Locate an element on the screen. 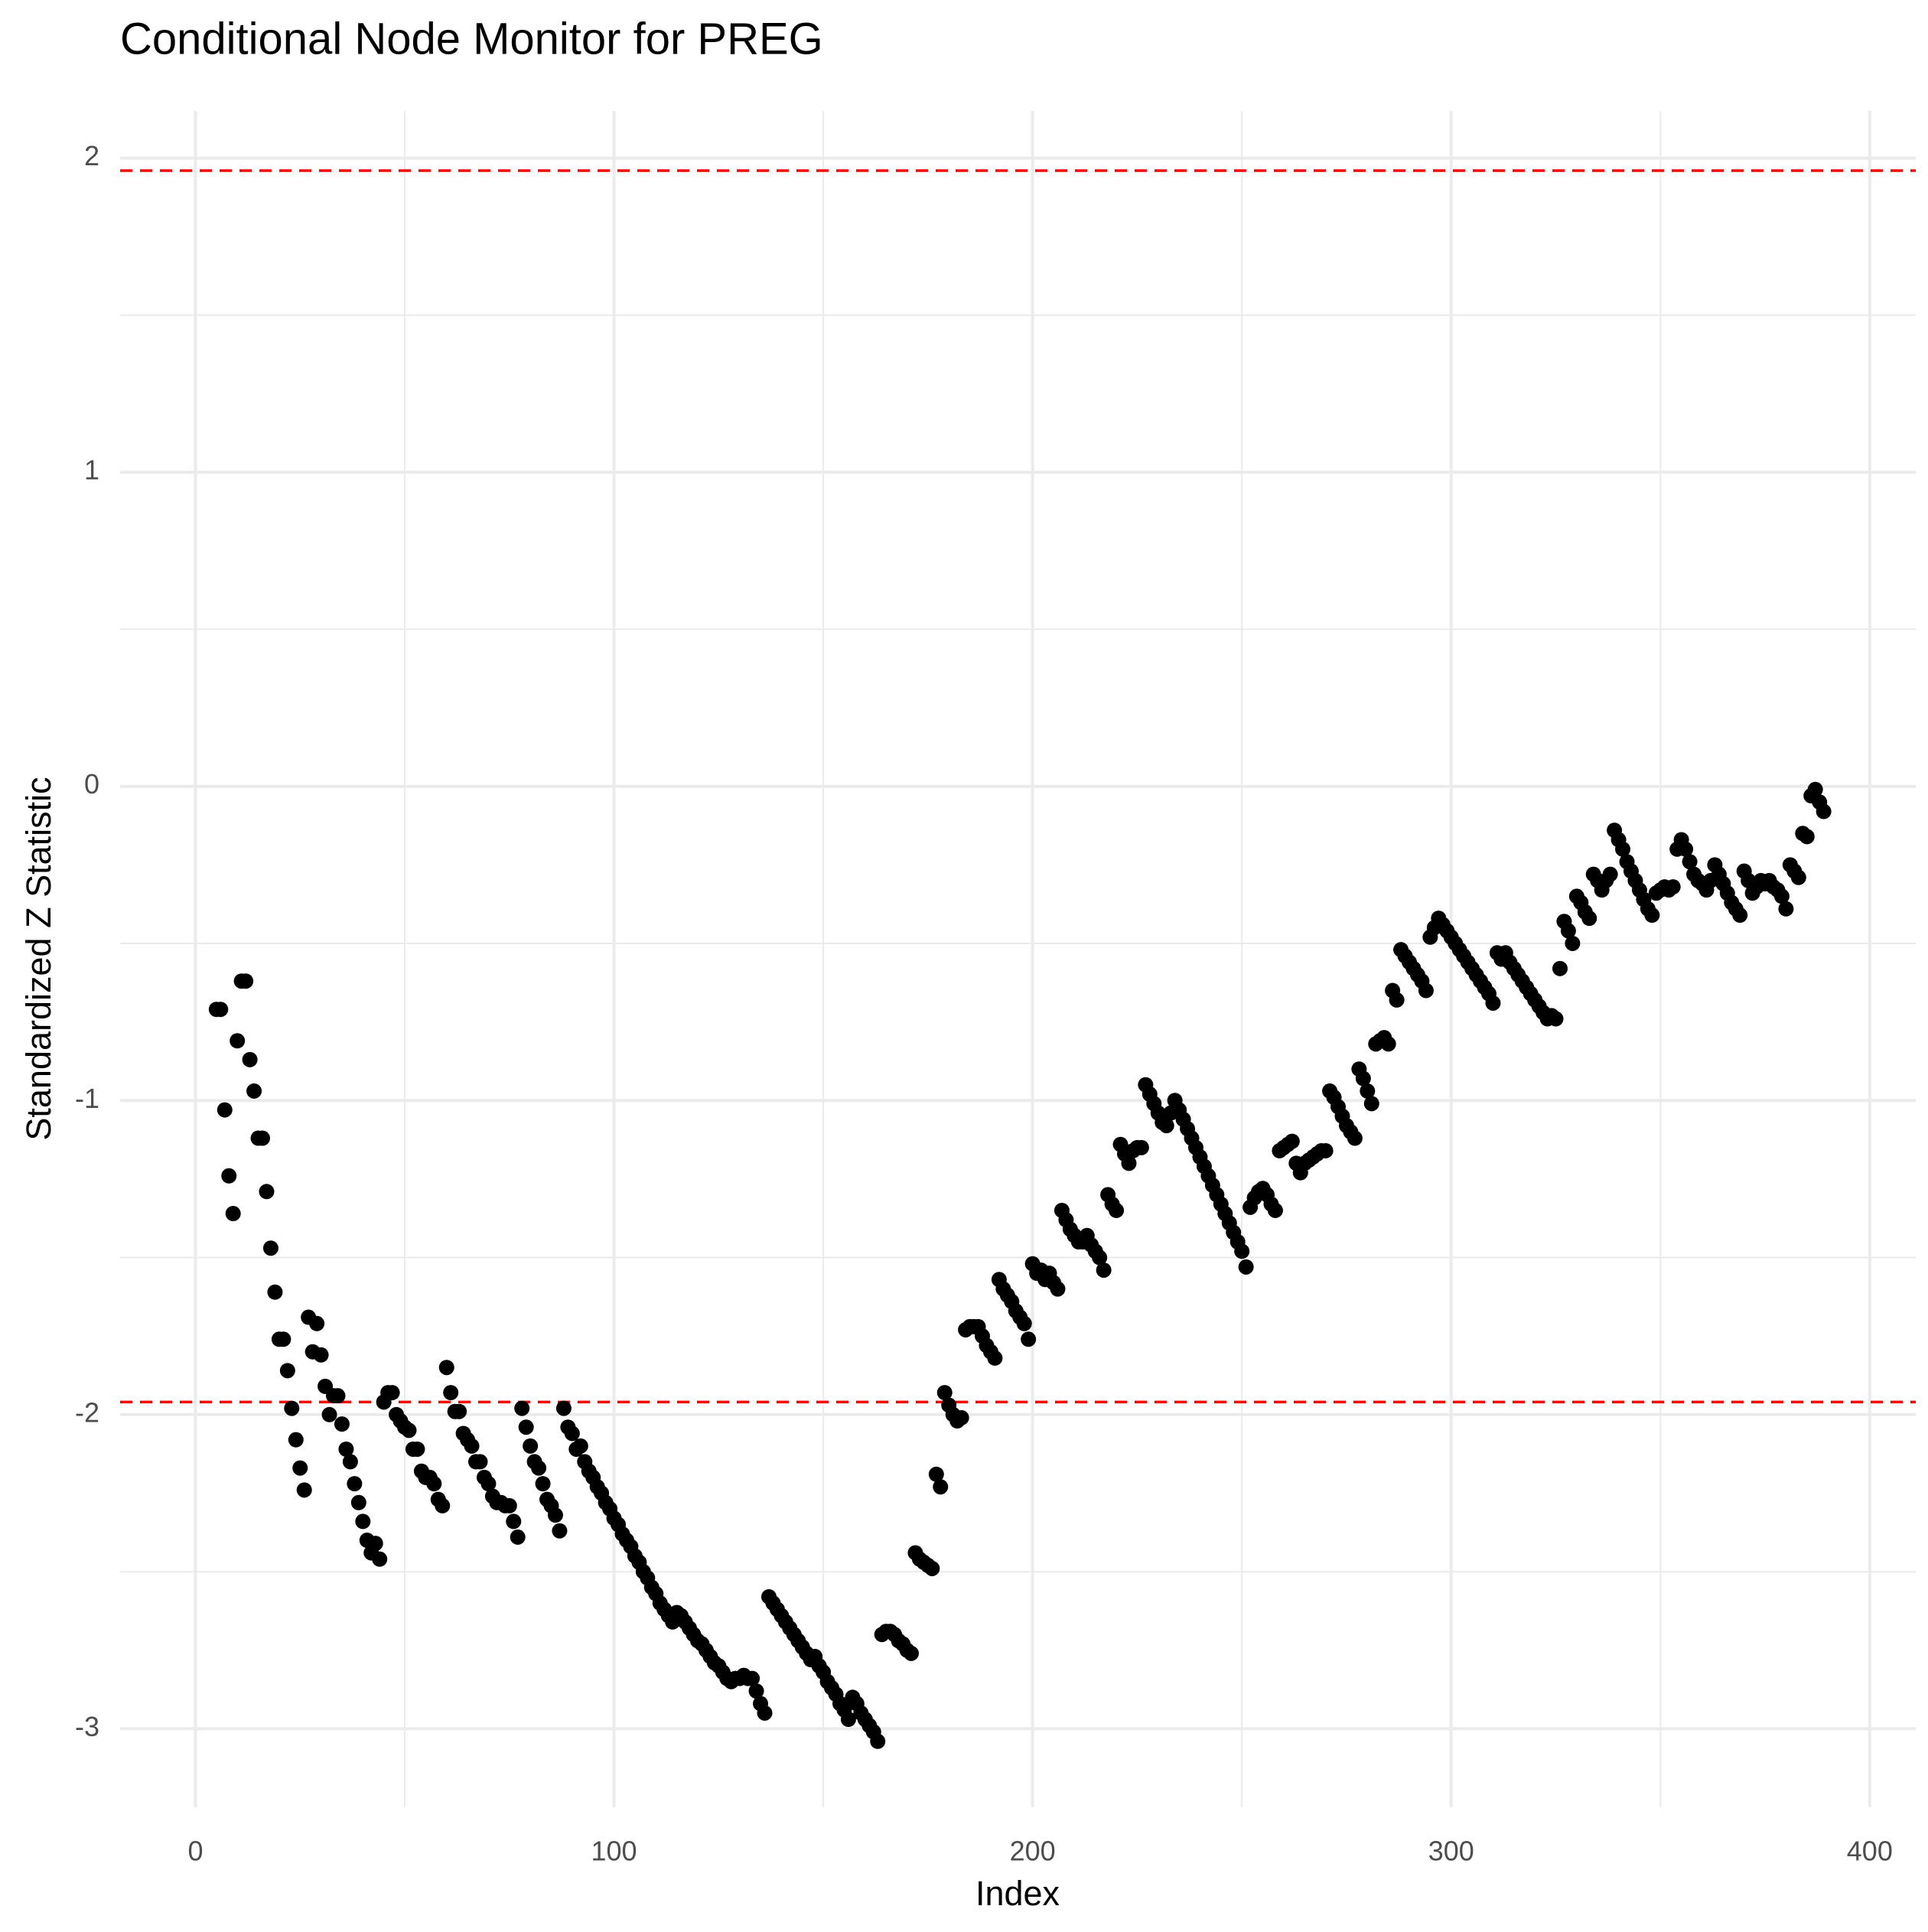 Image resolution: width=1928 pixels, height=1932 pixels. y-axis-title: Standardized Z Statistic is located at coordinates (38, 958).